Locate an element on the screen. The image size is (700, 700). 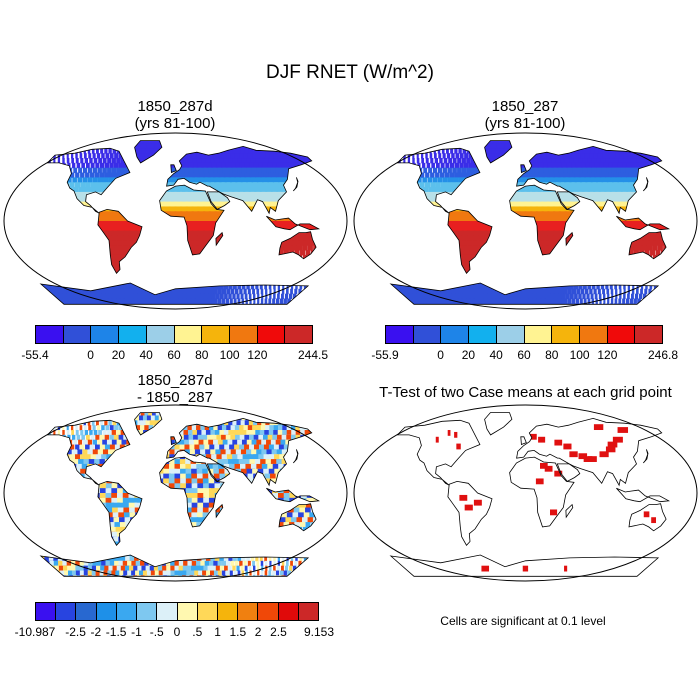
panel-3-colorbar-labels: -10.987 -2.5 -2 -1.5 -1 -.5 0 .5 1 1.5 2 2.5 9.153 is located at coordinates (174, 632).